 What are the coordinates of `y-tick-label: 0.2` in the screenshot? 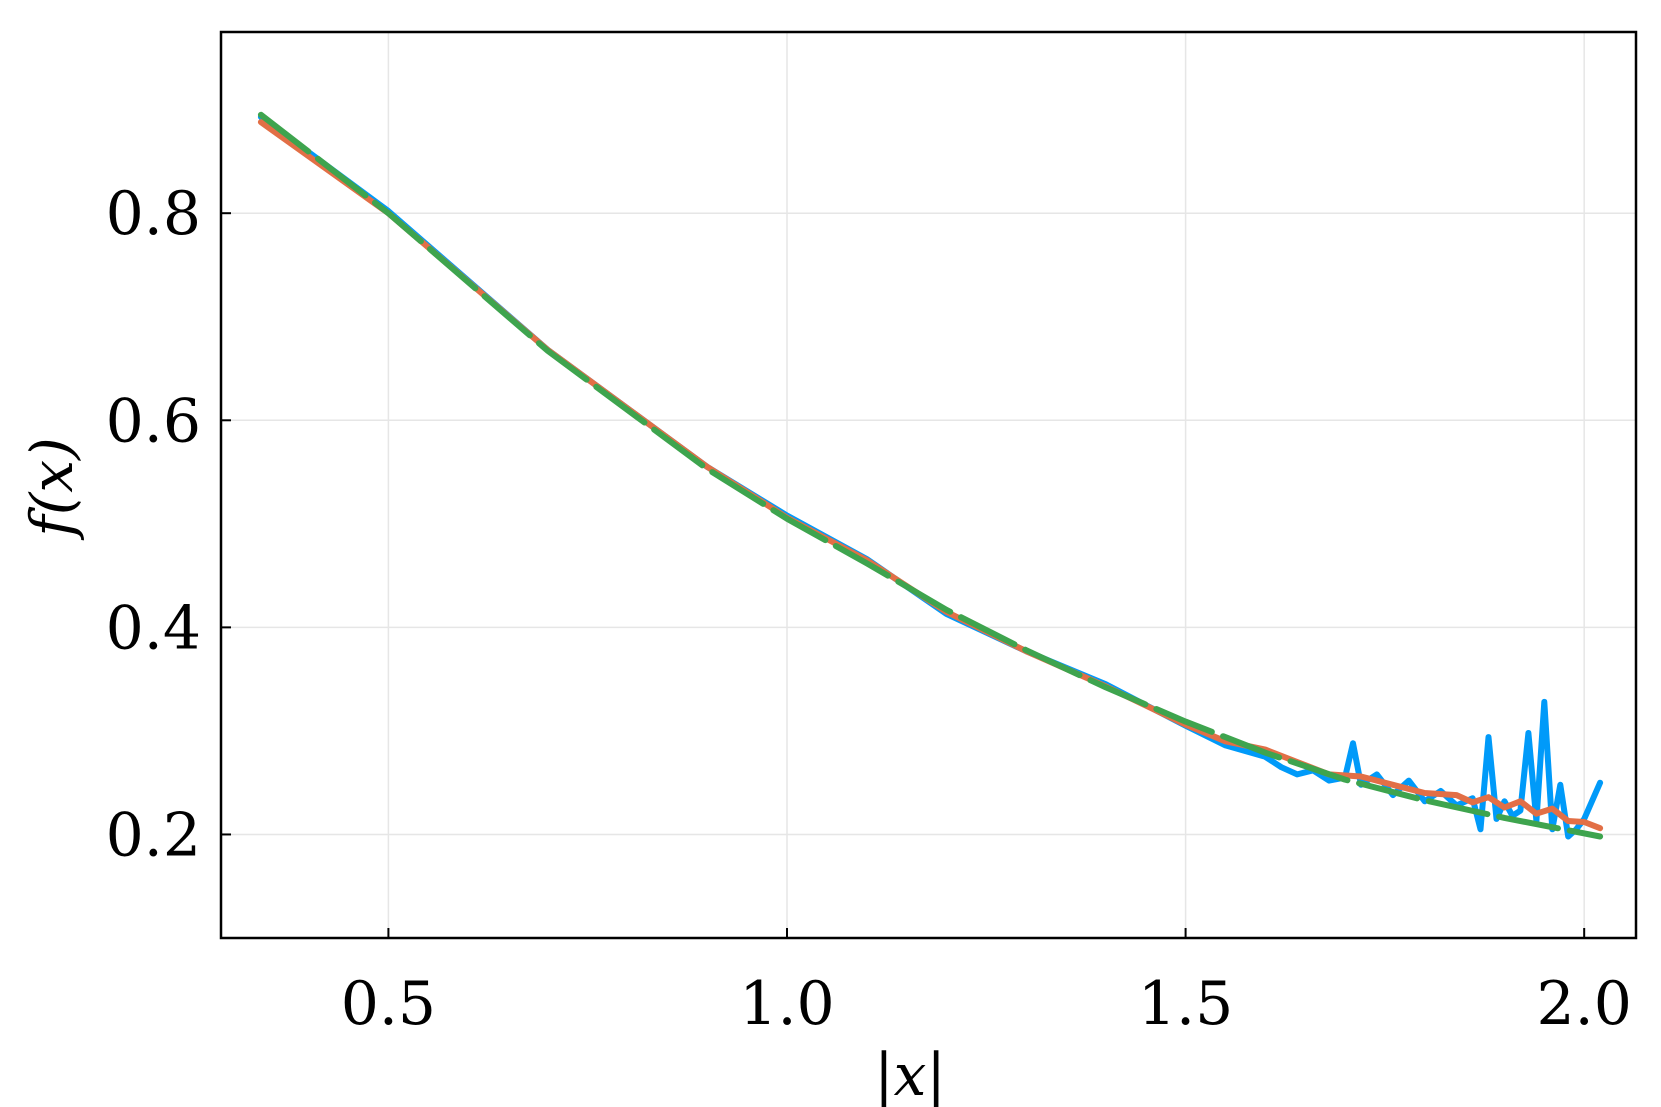 It's located at (153, 835).